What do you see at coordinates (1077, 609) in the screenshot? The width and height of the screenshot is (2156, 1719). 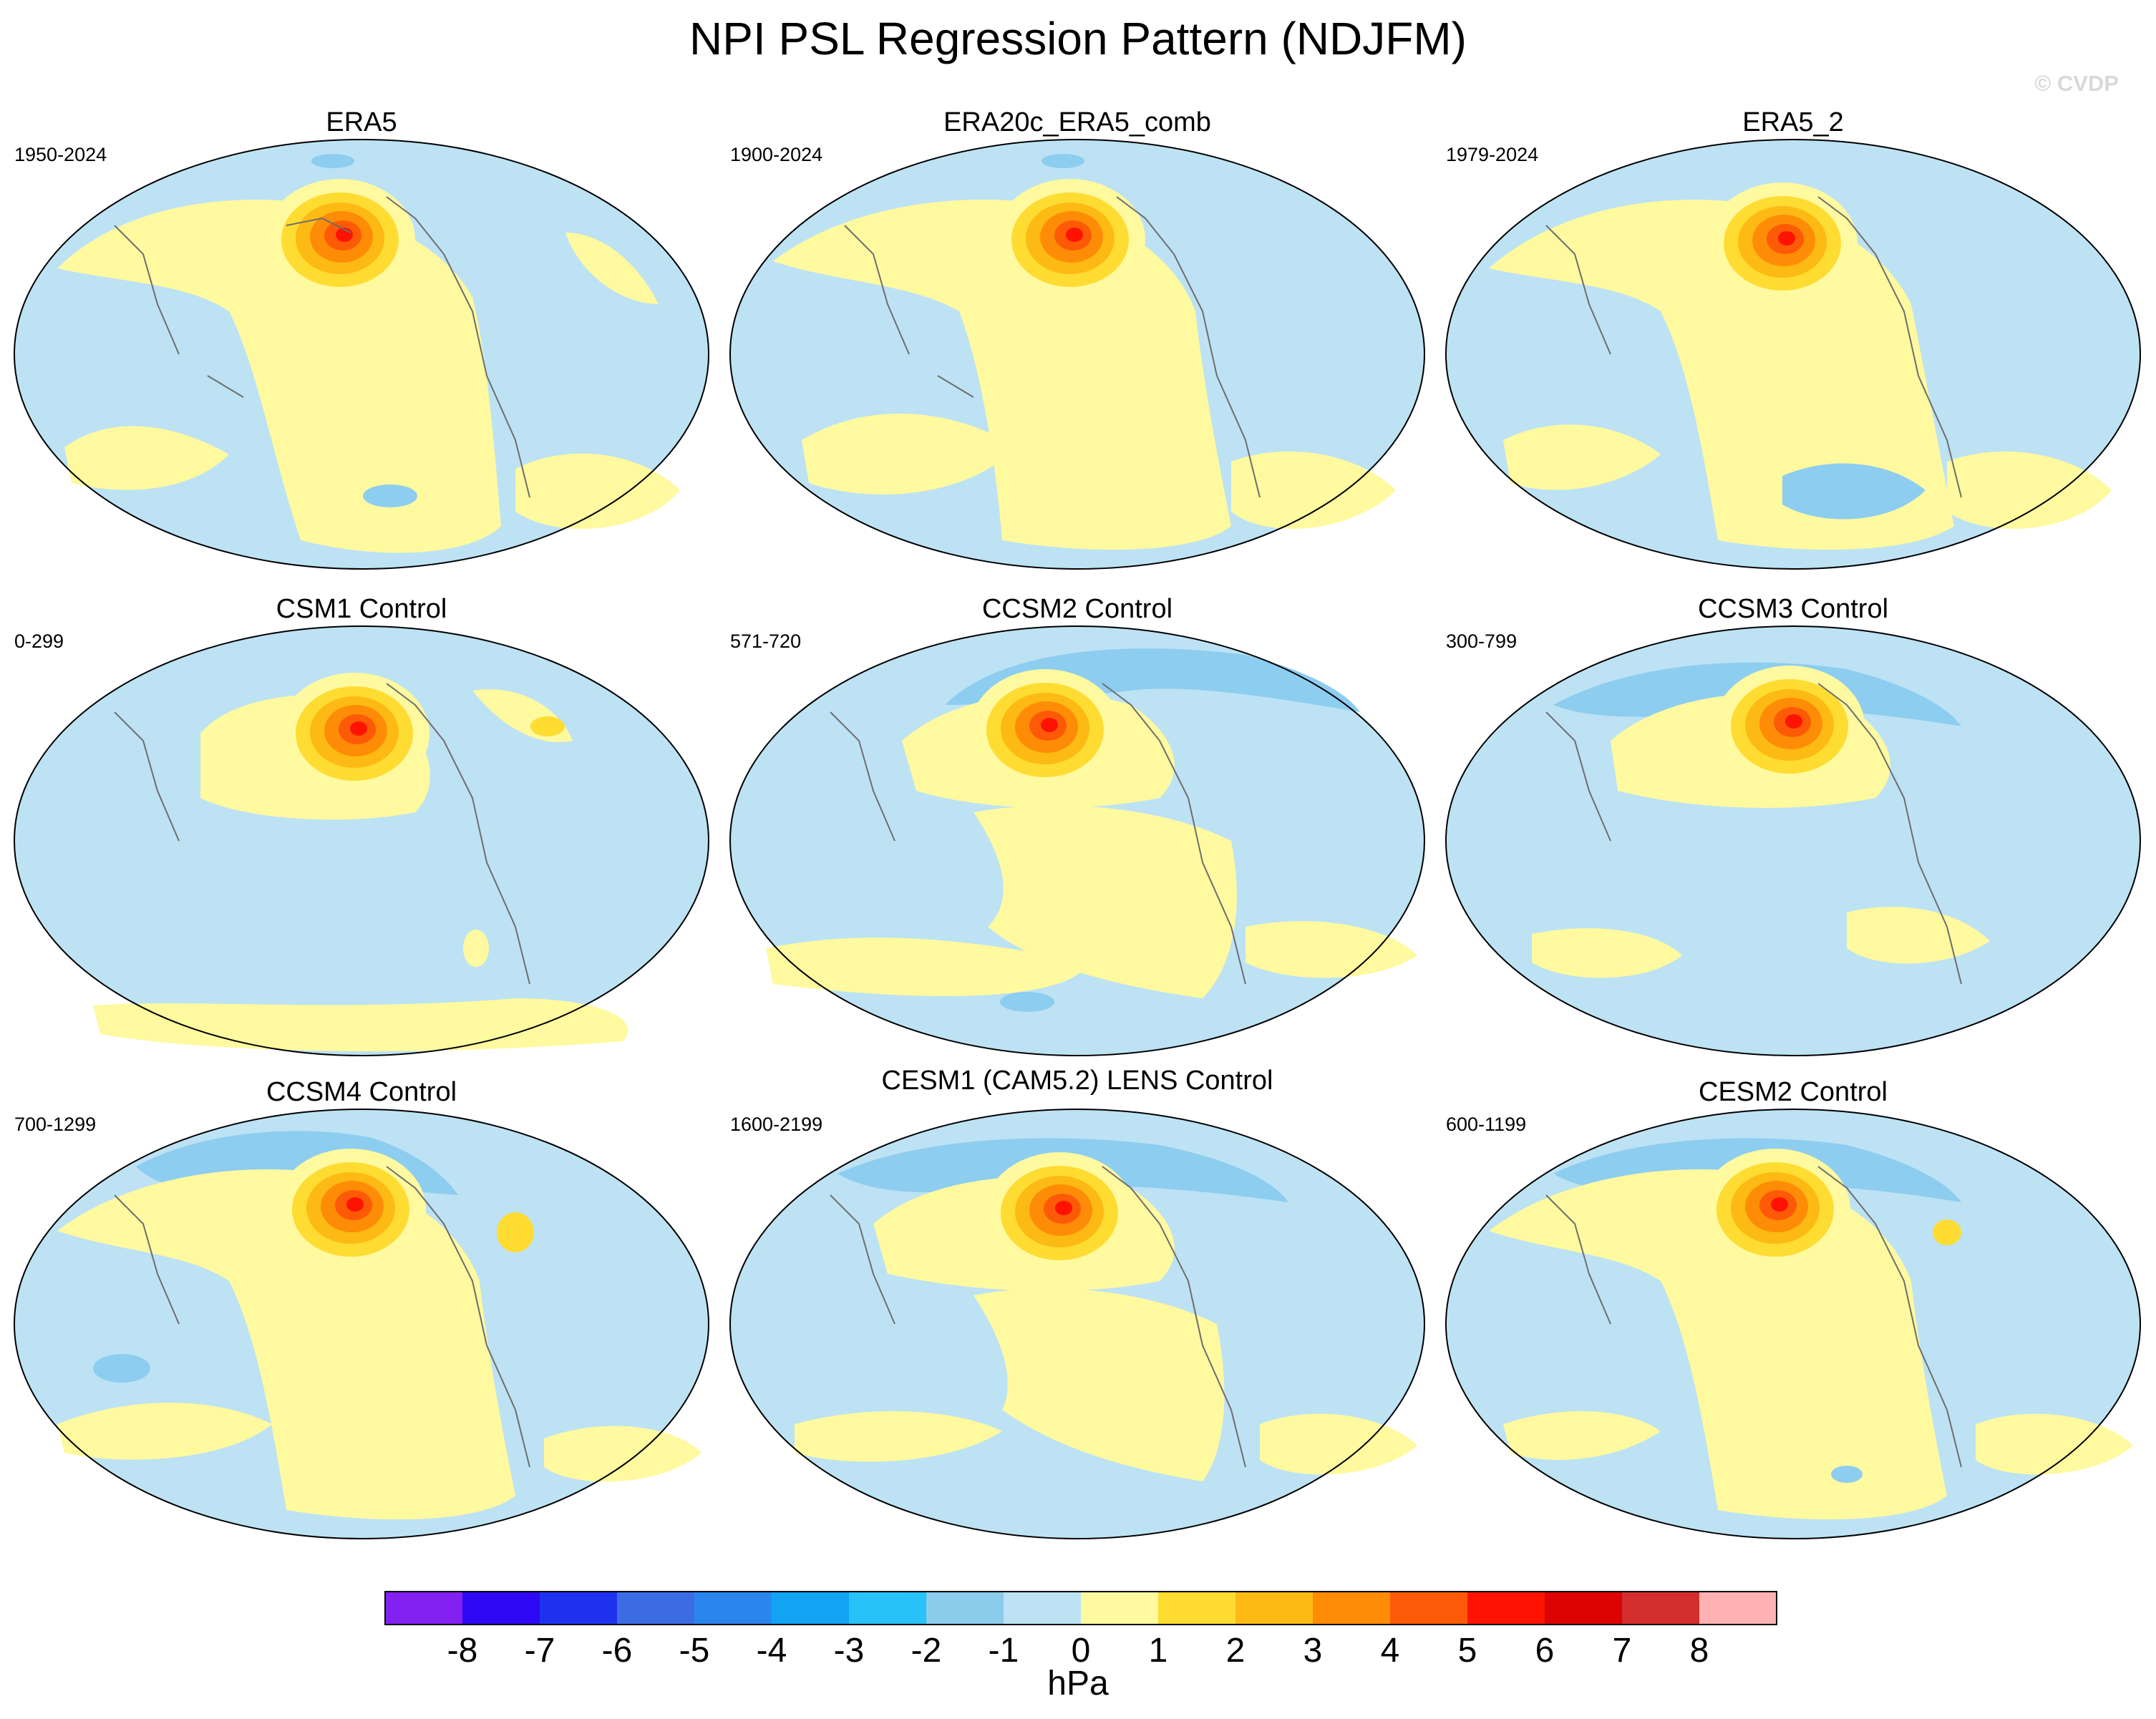 I see `panel-title: CCSM2 Control` at bounding box center [1077, 609].